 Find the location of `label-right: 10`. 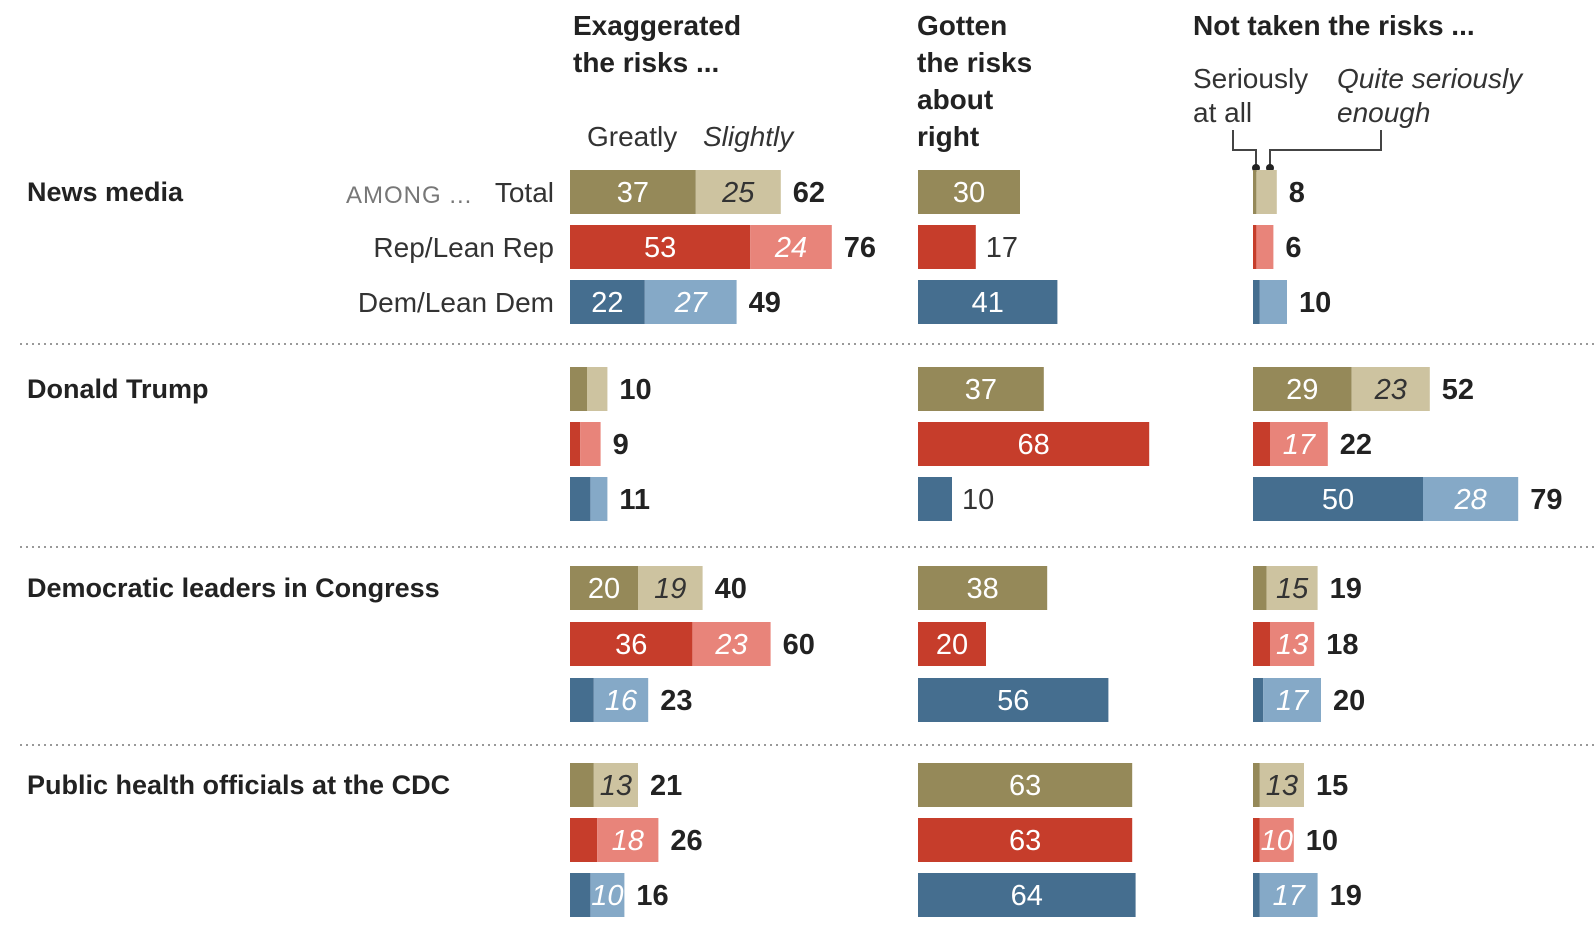

label-right: 10 is located at coordinates (978, 500).